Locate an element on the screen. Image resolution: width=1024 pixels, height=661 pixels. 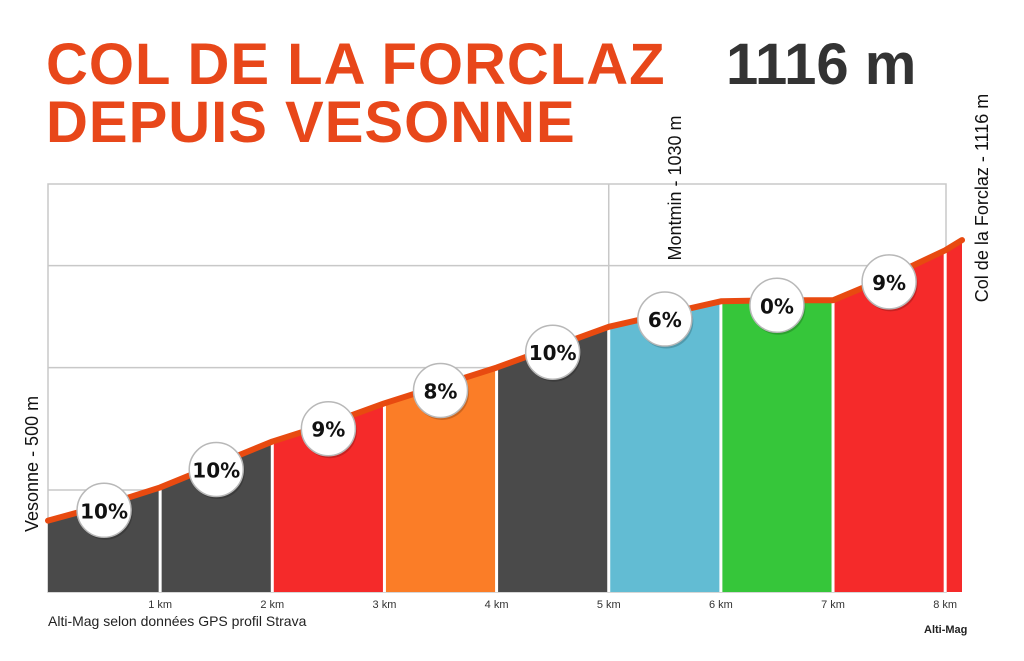
waypoint-label: Col de la Forclaz - 1116 m is located at coordinates (982, 198).